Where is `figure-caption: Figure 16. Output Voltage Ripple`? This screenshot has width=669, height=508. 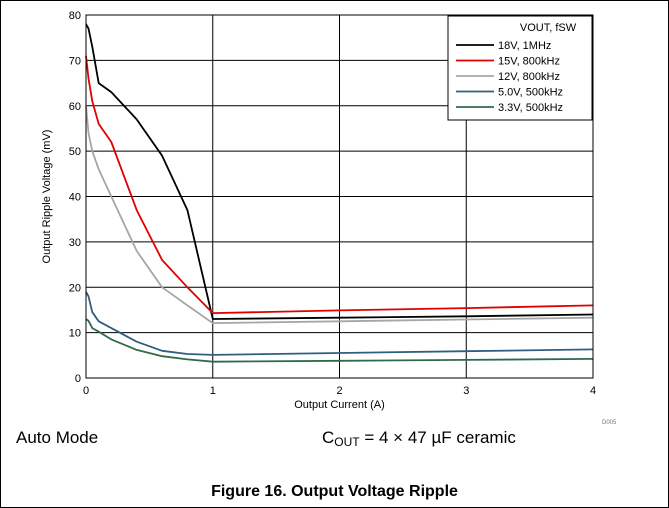
figure-caption: Figure 16. Output Voltage Ripple is located at coordinates (334, 491).